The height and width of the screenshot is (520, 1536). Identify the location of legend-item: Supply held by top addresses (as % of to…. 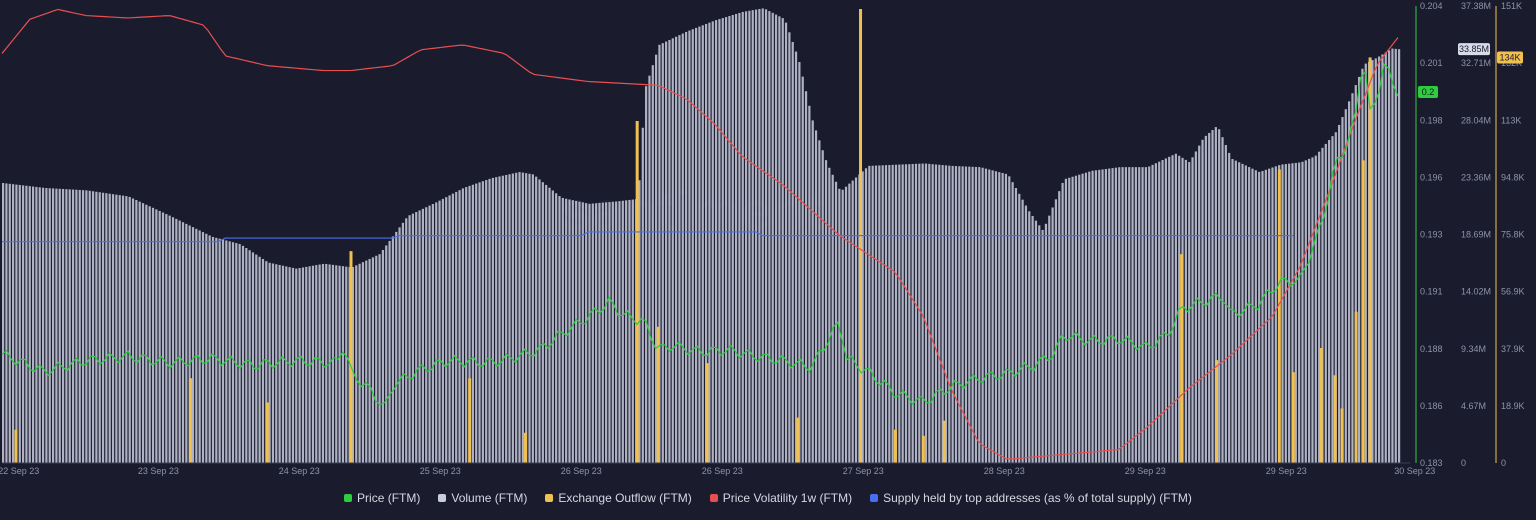
(1031, 498).